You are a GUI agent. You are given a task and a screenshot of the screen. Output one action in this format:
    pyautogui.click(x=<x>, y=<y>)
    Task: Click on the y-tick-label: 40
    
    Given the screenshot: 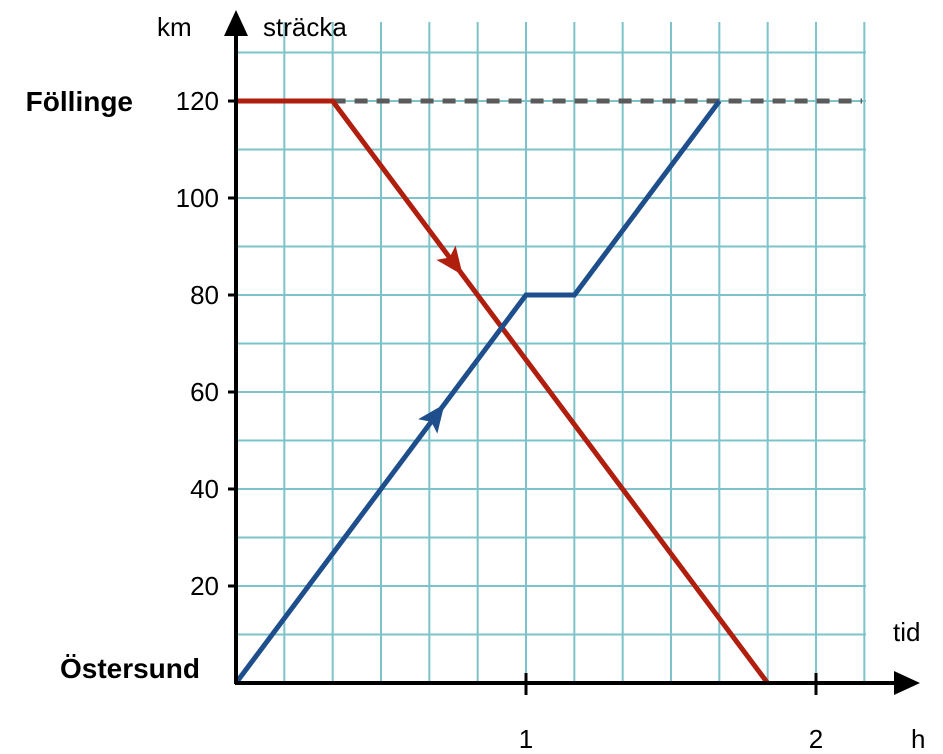 What is the action you would take?
    pyautogui.click(x=204, y=489)
    